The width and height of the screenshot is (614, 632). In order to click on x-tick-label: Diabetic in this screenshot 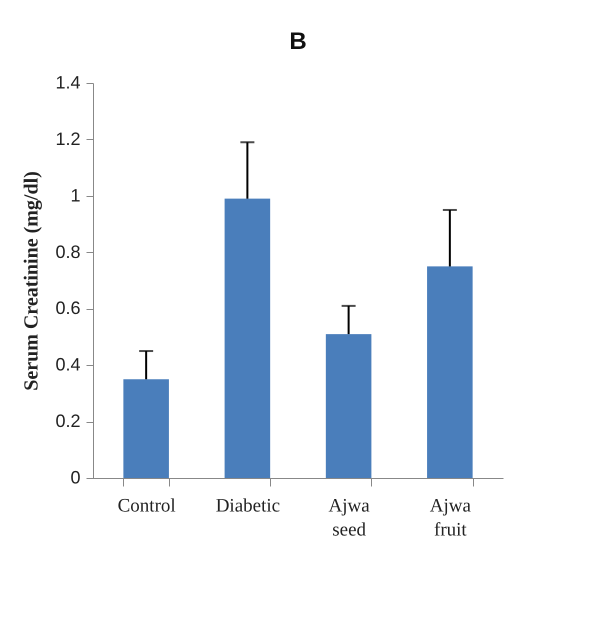, I will do `click(248, 506)`.